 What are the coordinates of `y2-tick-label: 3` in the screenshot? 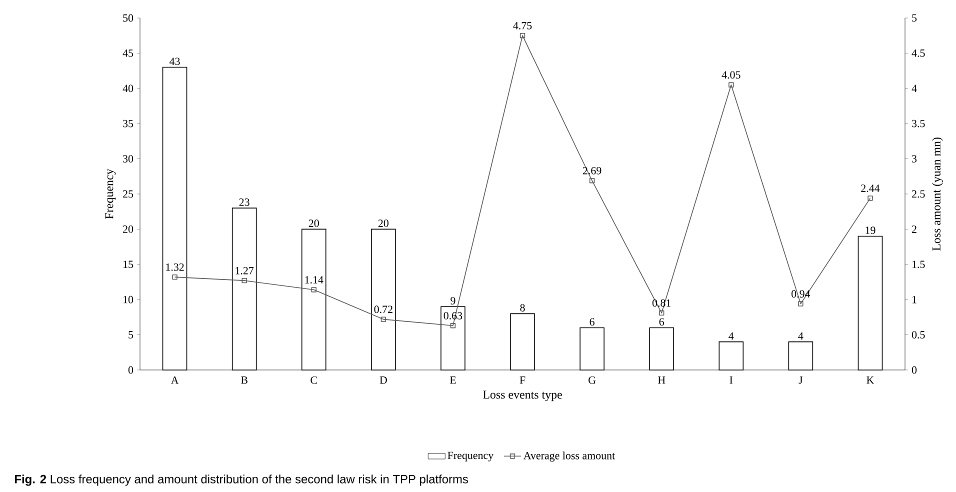 It's located at (914, 158).